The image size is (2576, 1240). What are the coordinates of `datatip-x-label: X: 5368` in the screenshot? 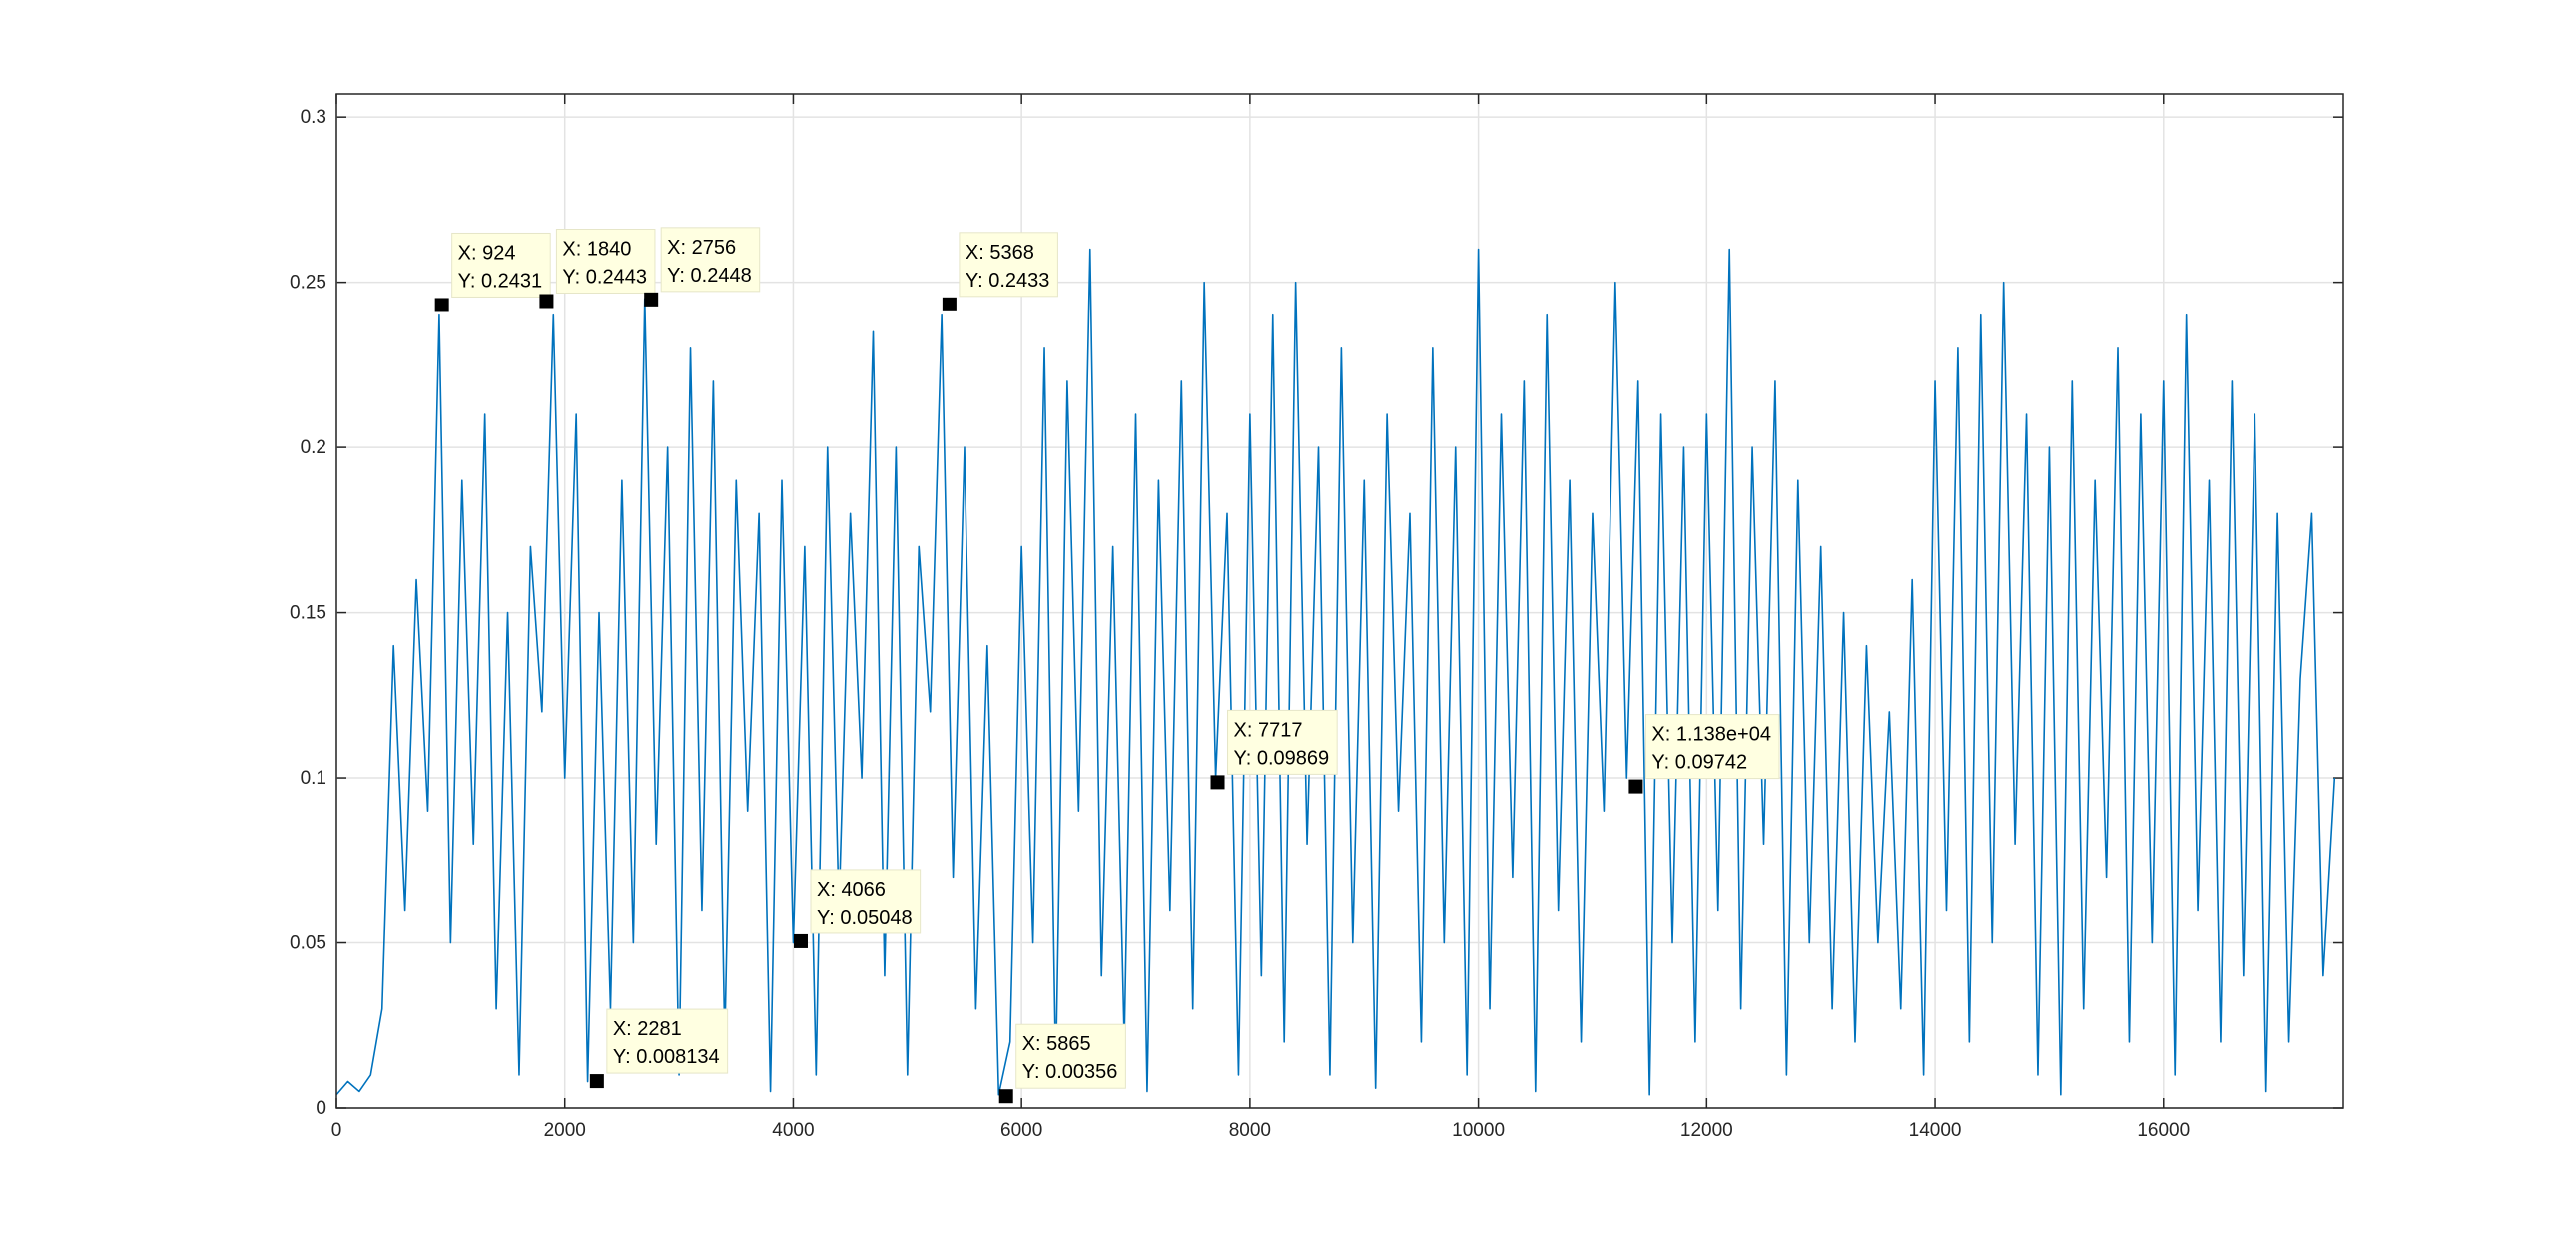 It's located at (1000, 253).